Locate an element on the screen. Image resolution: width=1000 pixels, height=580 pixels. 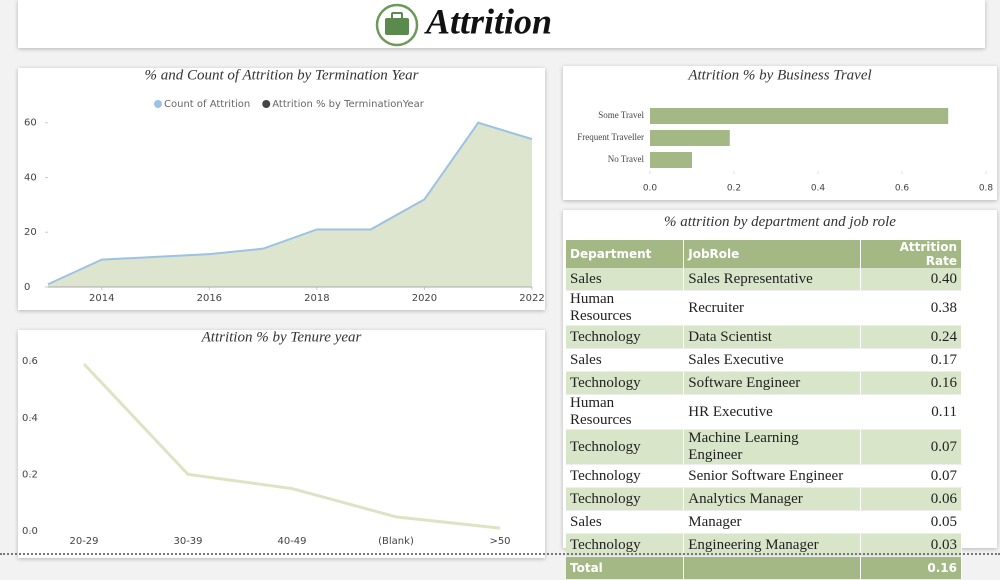
x-tick-label: 0.4 is located at coordinates (818, 189).